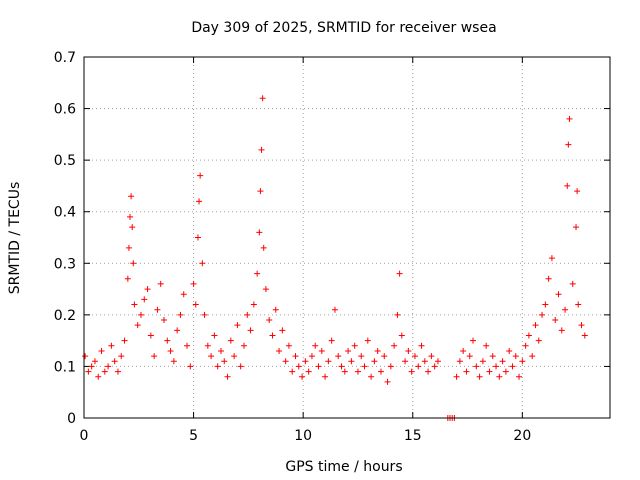 Image resolution: width=640 pixels, height=480 pixels. I want to click on x-tick-label: 15, so click(413, 436).